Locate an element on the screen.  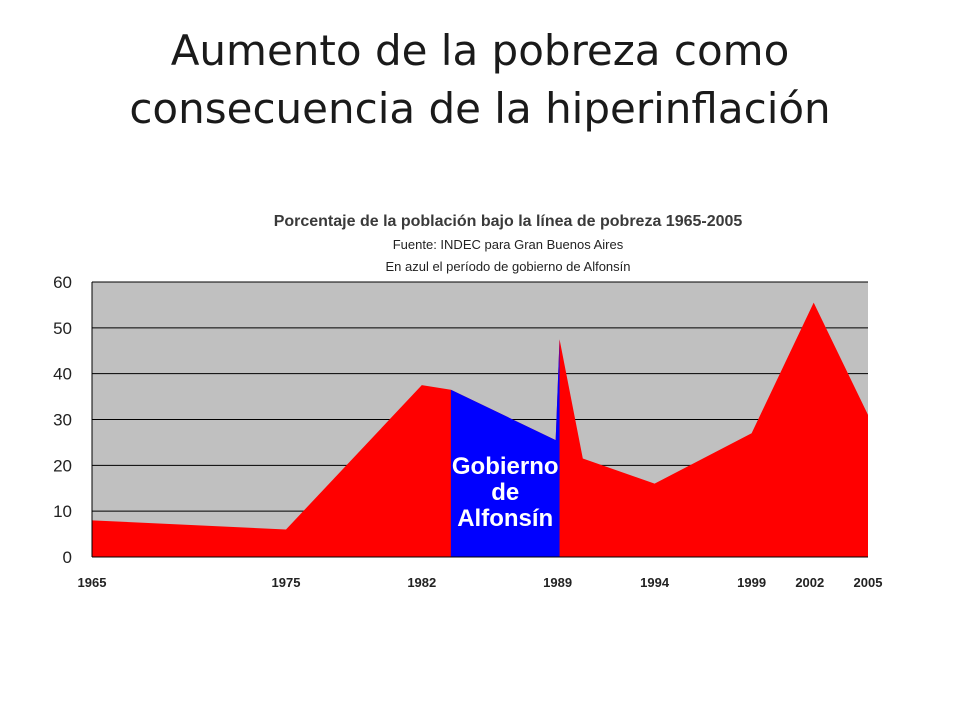
y-tick-label: 30 is located at coordinates (62, 420).